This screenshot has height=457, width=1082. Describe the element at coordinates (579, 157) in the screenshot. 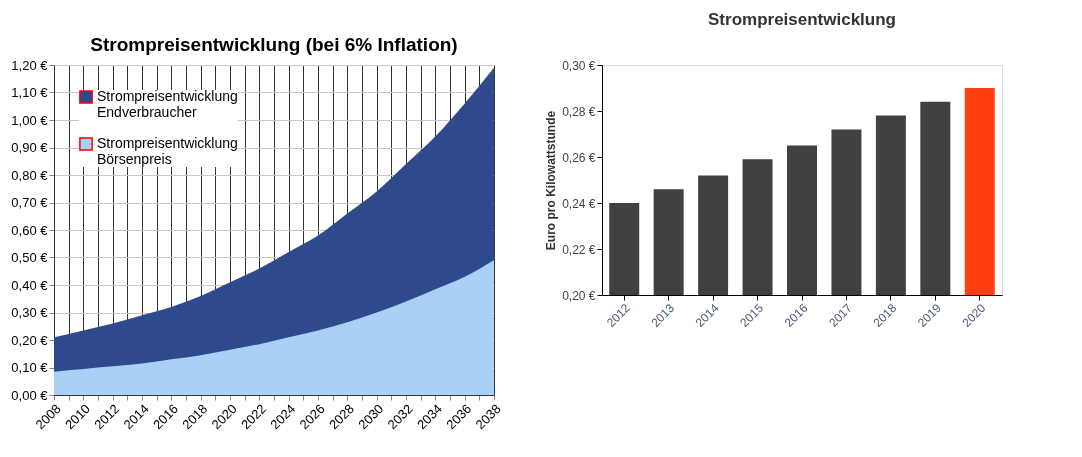

I see `y-tick-label: 0,26 €` at that location.